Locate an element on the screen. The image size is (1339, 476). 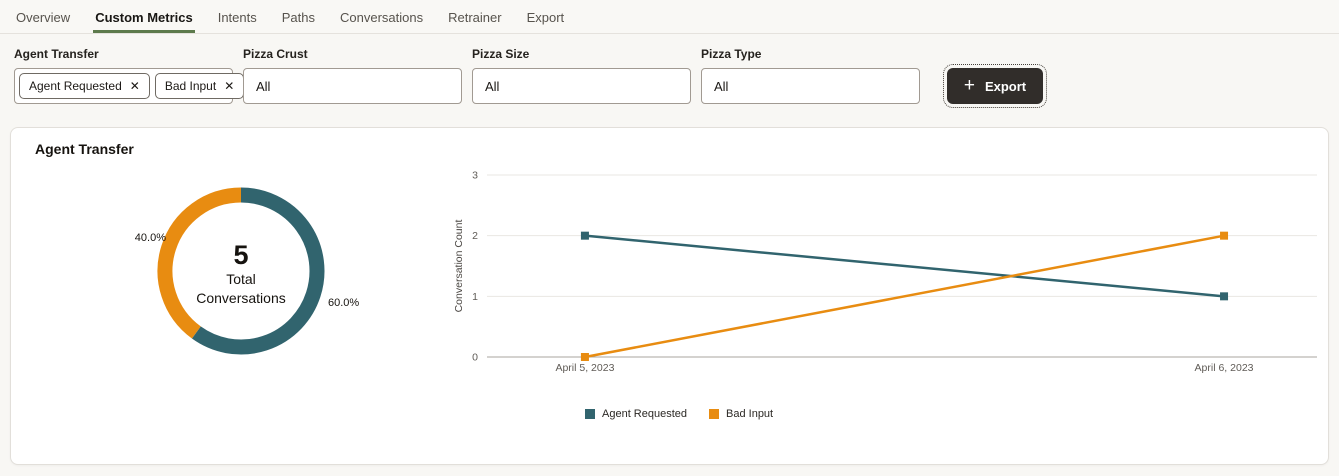
export-button-label: Export is located at coordinates (1005, 86).